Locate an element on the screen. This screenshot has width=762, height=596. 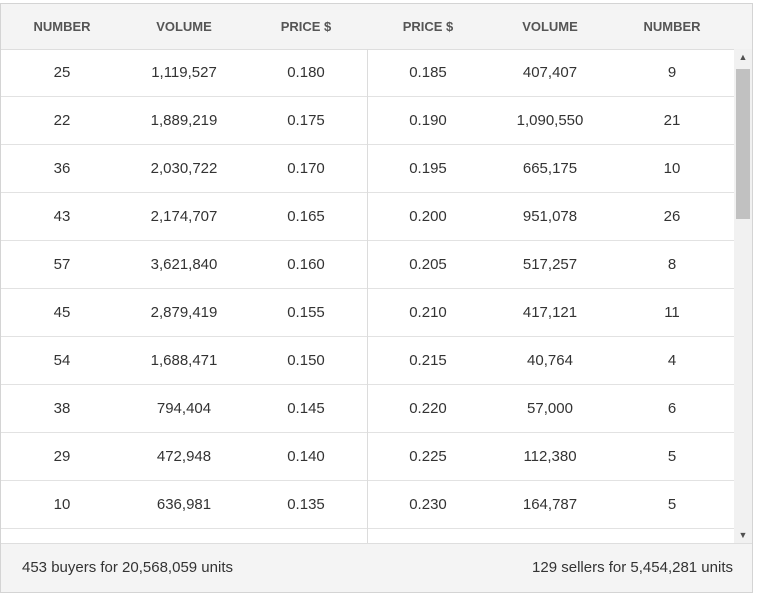
sell-price-cell: 0.230 is located at coordinates (428, 504).